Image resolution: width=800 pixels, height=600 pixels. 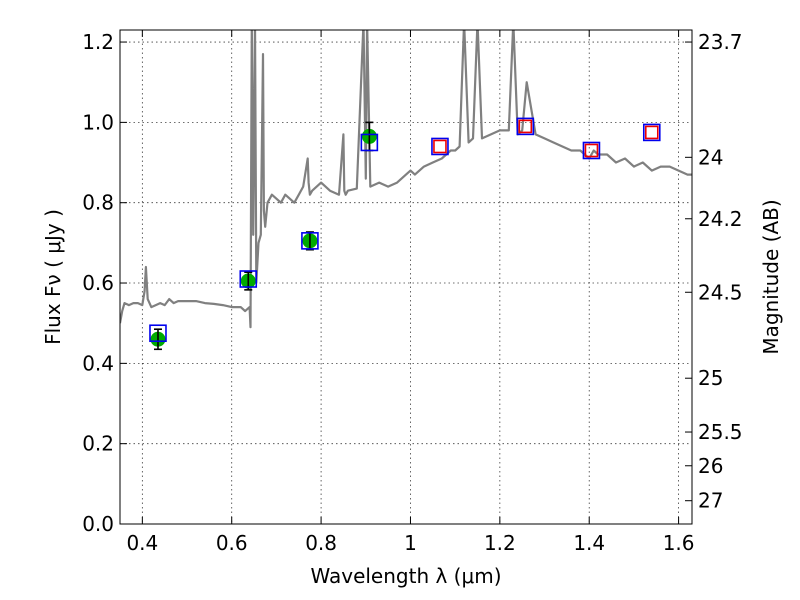 I want to click on y-tick-label: 1.0, so click(x=98, y=122).